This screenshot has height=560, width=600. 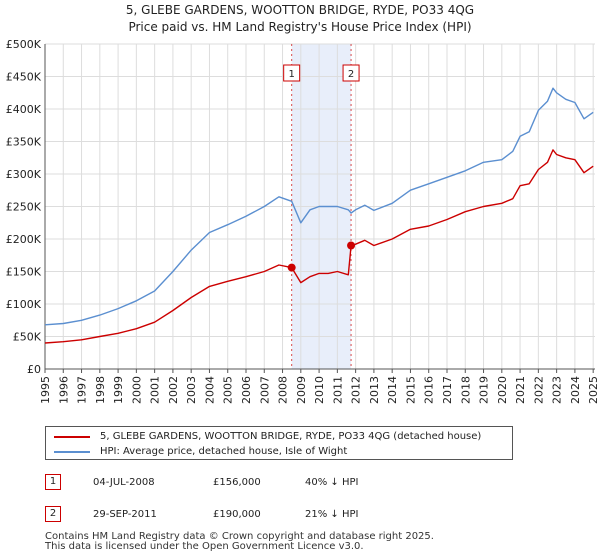 I want to click on y-tick-label: £300K, so click(x=24, y=174).